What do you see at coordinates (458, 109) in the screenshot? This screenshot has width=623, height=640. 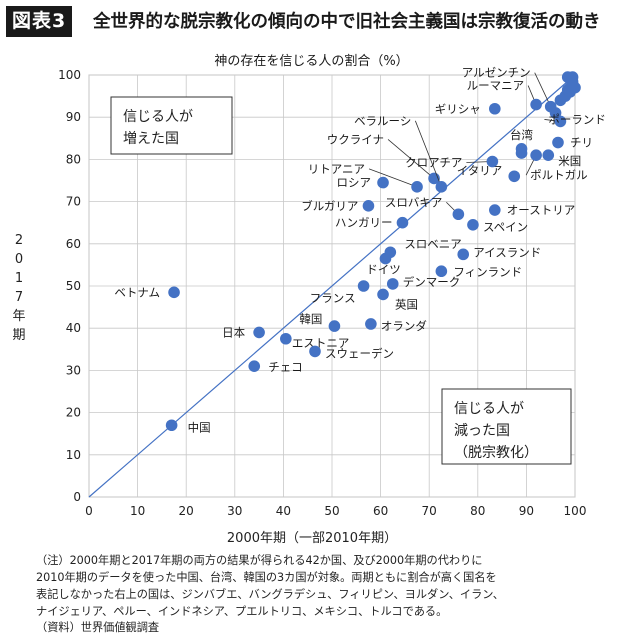 I see `data-label: ギリシャ` at bounding box center [458, 109].